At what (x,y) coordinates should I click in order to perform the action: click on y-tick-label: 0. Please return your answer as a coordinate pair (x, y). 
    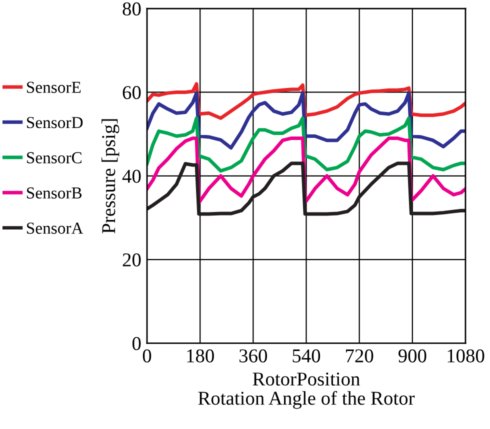
    Looking at the image, I should click on (136, 343).